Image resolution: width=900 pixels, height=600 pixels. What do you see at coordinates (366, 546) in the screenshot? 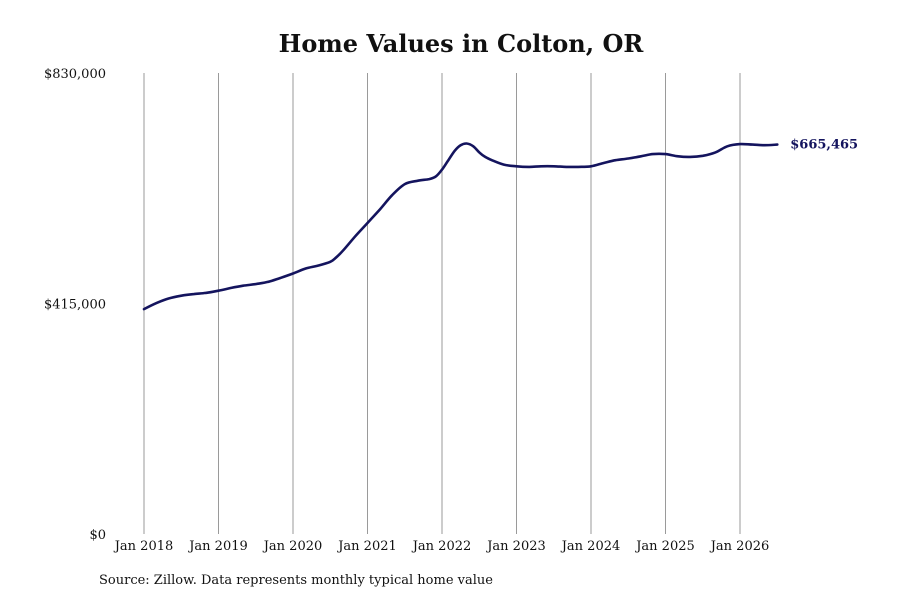
I see `x-tick-label: Jan 2021` at bounding box center [366, 546].